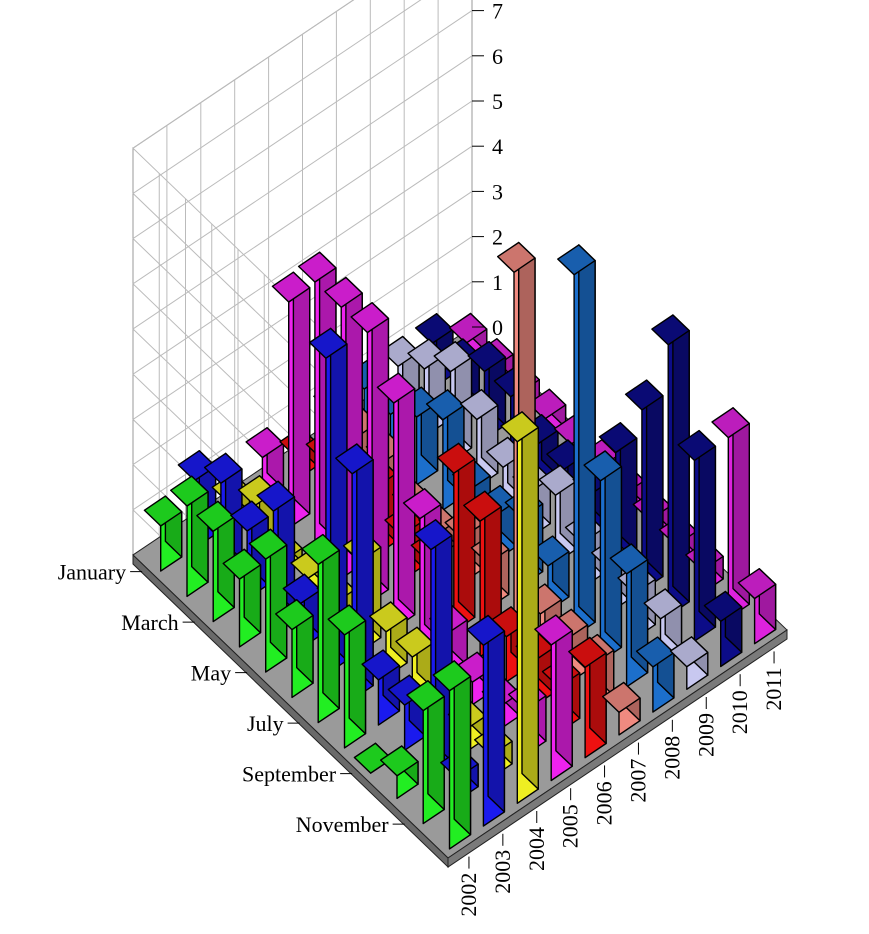 This screenshot has width=869, height=934. Describe the element at coordinates (381, 687) in the screenshot. I see `bar-2003-august` at that location.